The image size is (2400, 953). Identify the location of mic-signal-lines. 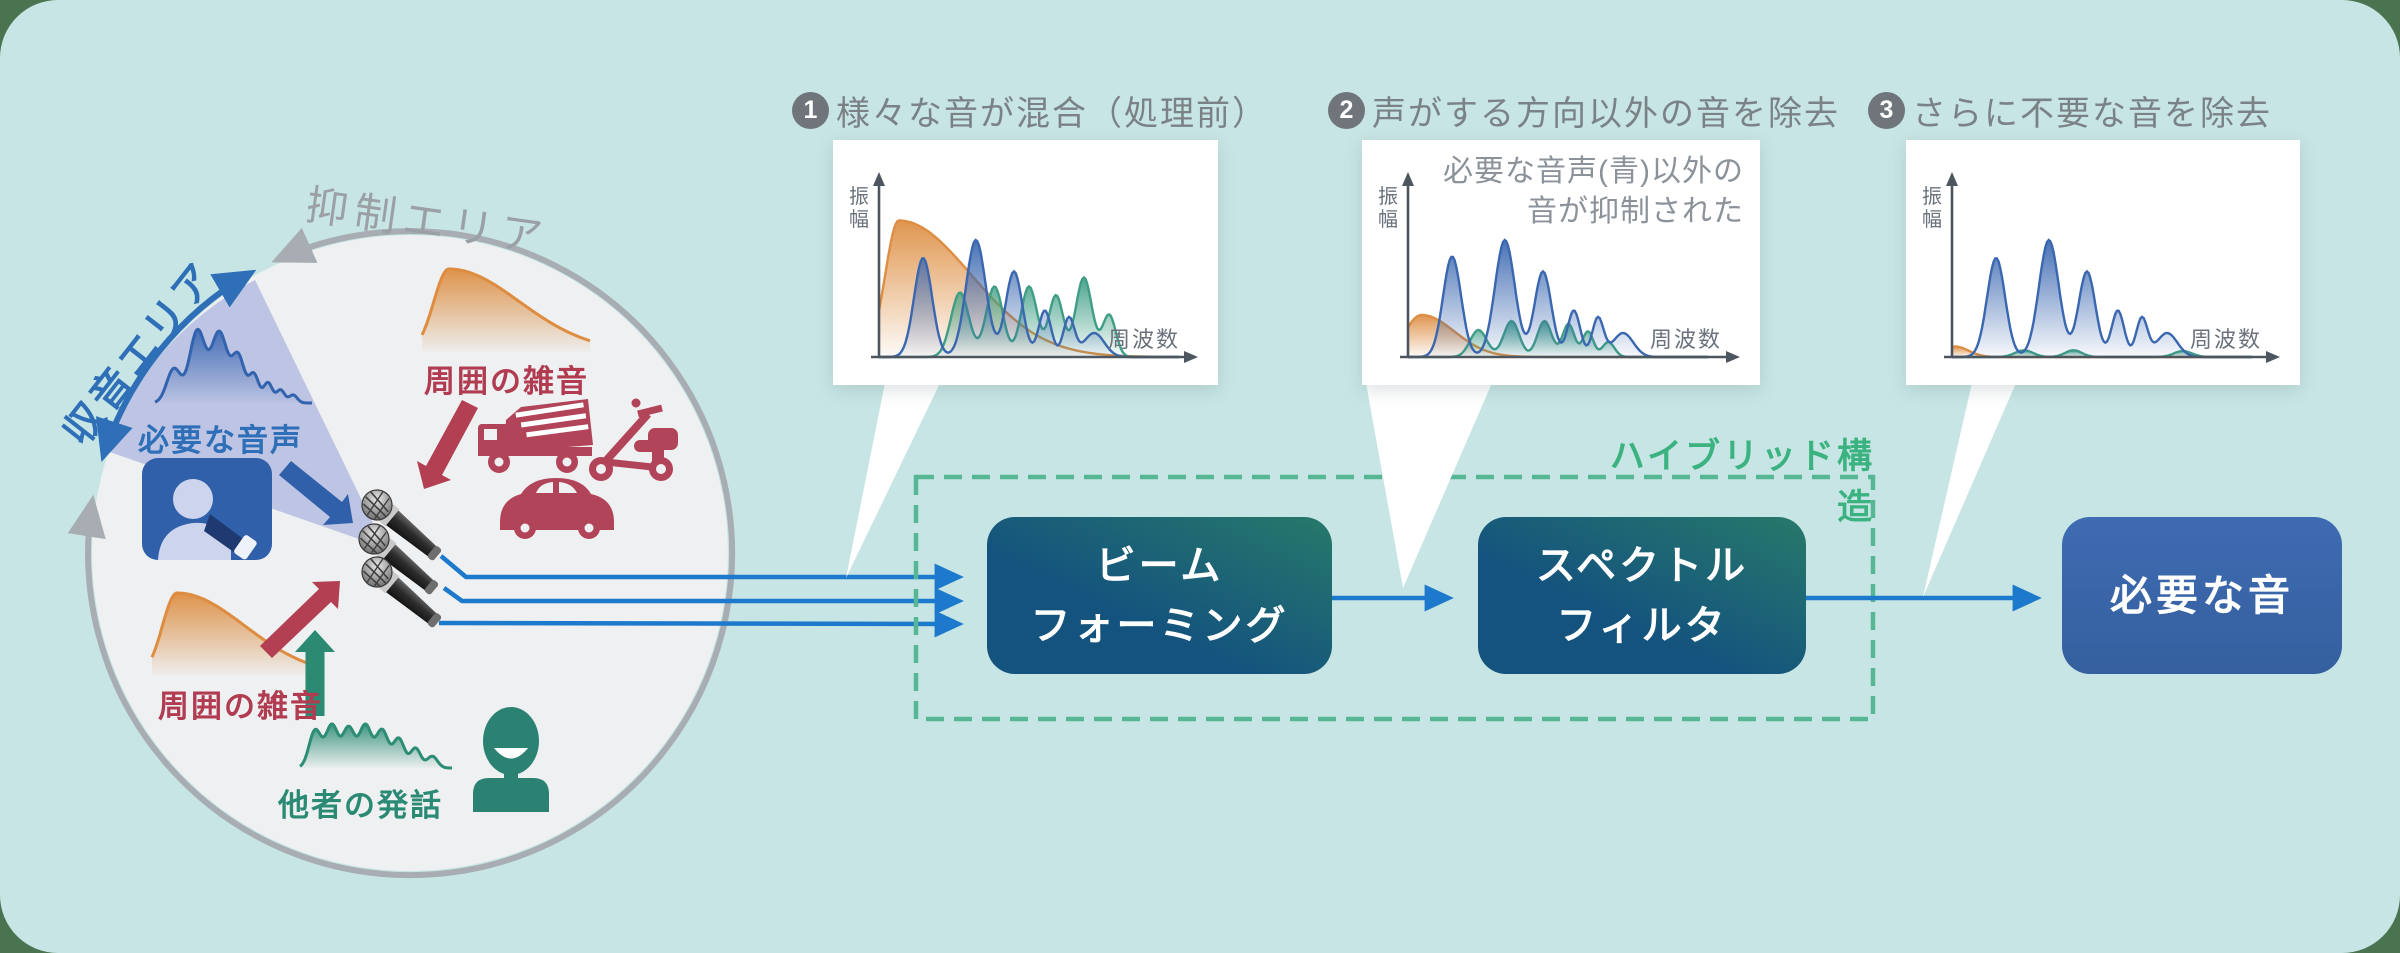
(701, 596).